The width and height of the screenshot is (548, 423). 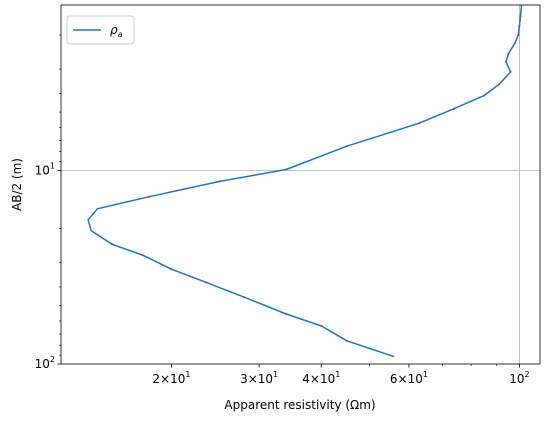 What do you see at coordinates (341, 375) in the screenshot?
I see `x-axis: 2×101 3×101 4×101 6×101 102` at bounding box center [341, 375].